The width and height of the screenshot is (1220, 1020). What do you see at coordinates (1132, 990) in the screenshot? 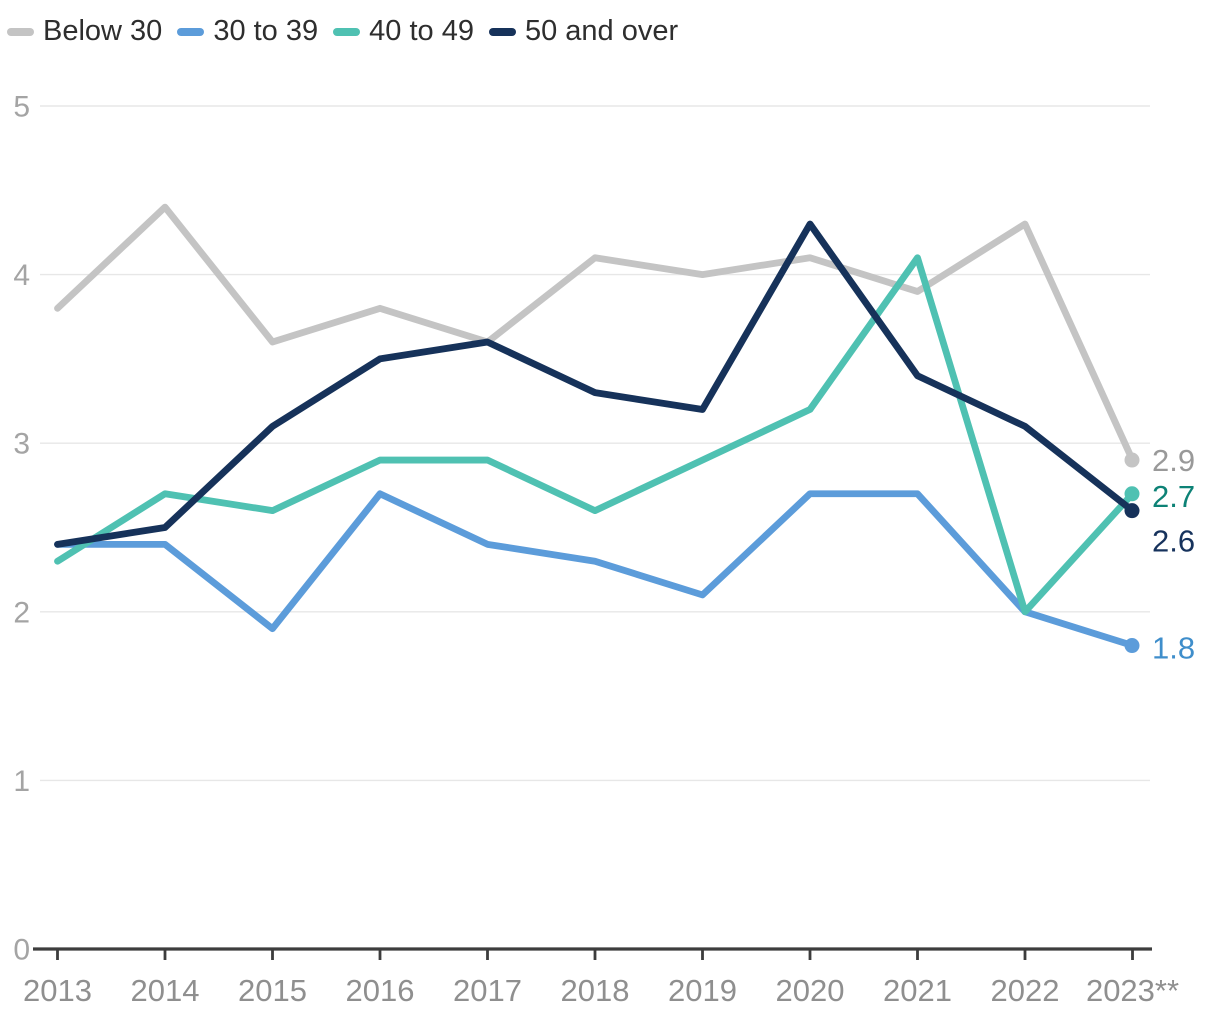
I see `x-tick-label-2023: 2023**` at bounding box center [1132, 990].